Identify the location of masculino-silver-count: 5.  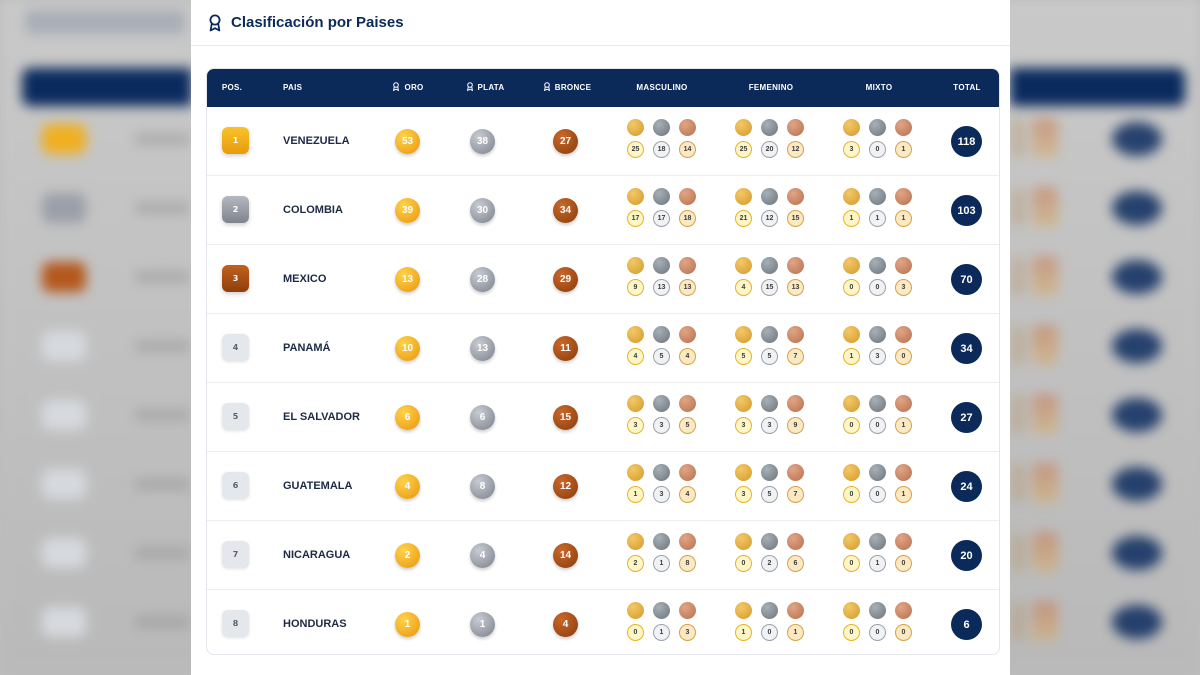
(661, 356).